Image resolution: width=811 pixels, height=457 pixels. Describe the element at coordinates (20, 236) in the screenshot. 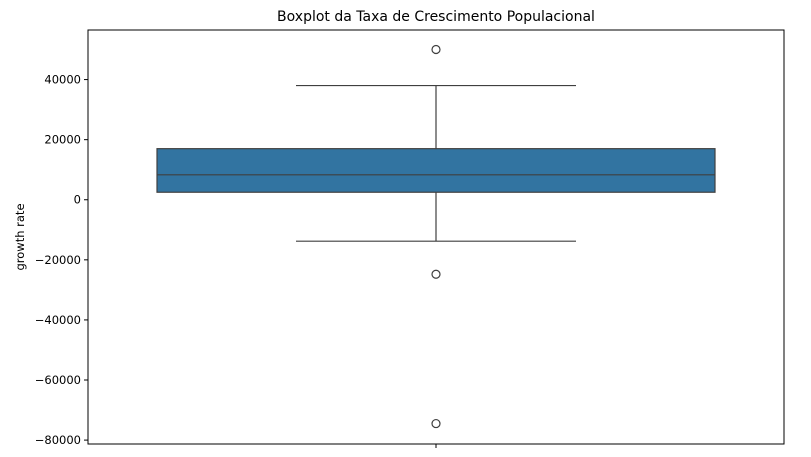

I see `y-axis-label: growth rate` at that location.